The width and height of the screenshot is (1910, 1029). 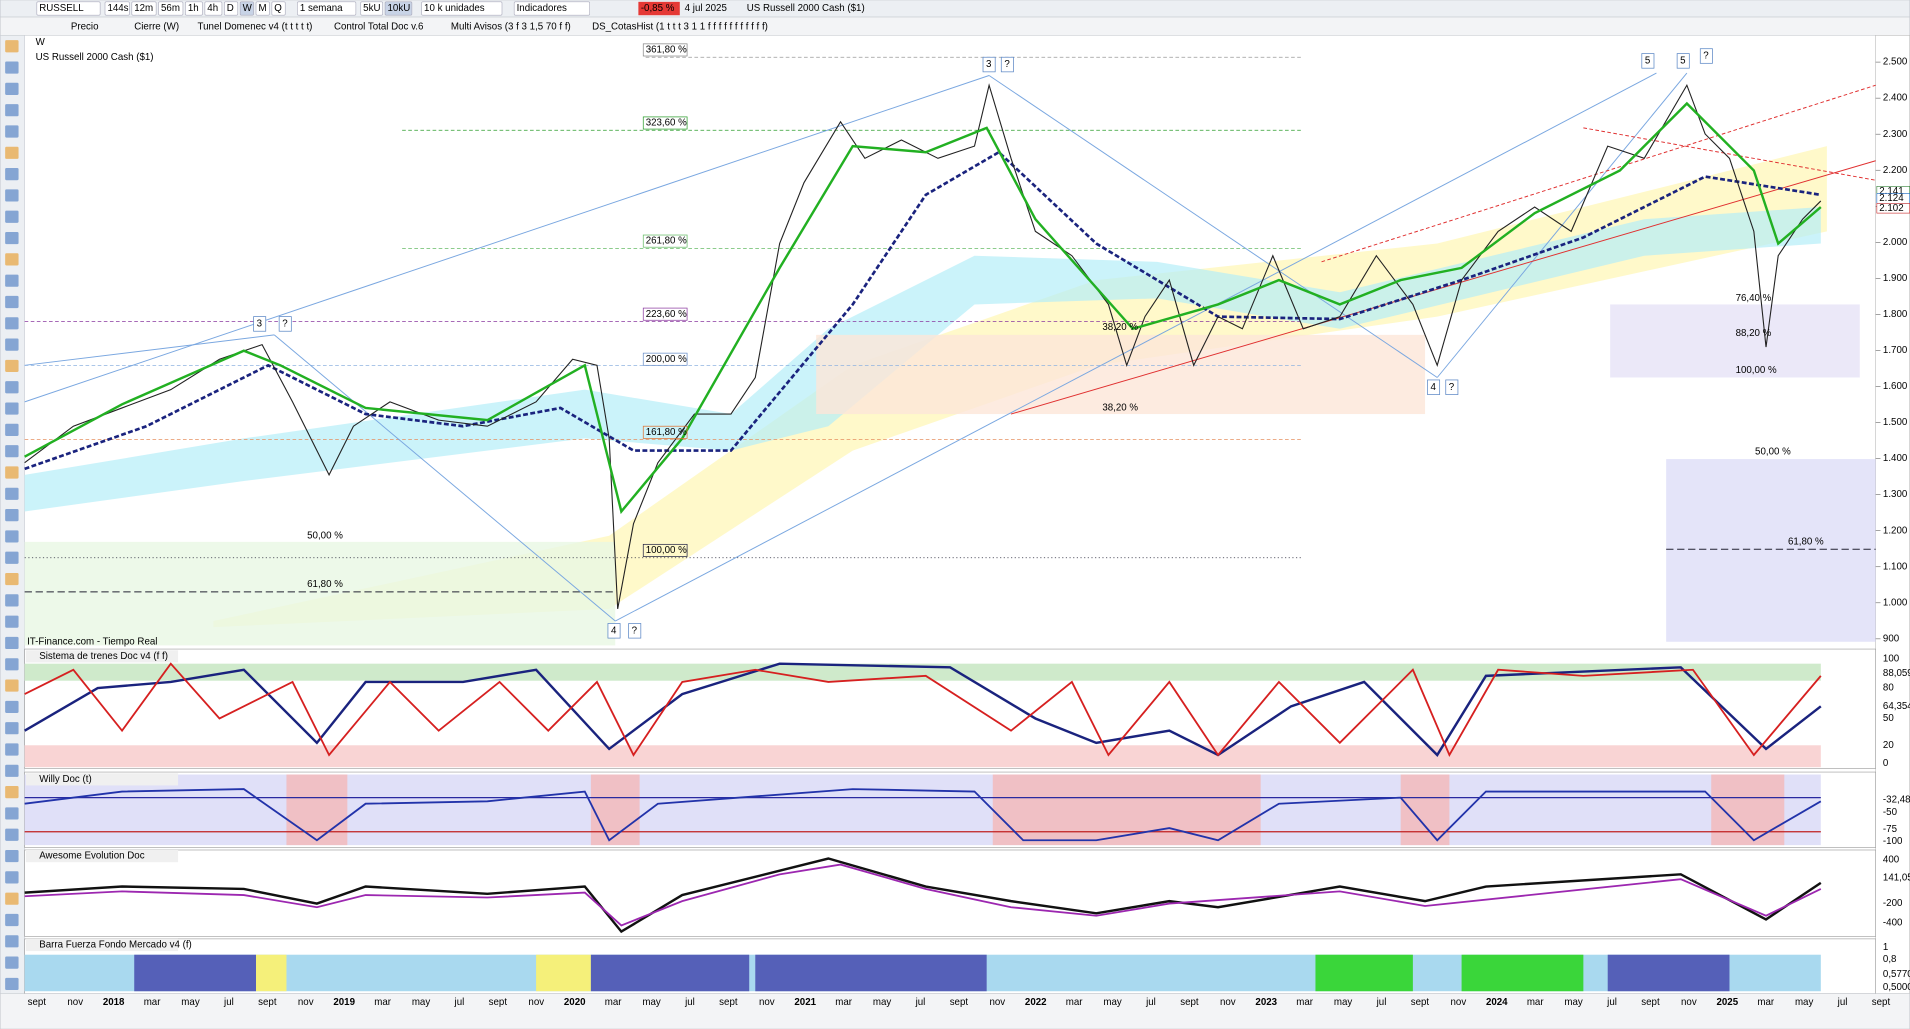 What do you see at coordinates (421, 1002) in the screenshot?
I see `time-axis-label: may` at bounding box center [421, 1002].